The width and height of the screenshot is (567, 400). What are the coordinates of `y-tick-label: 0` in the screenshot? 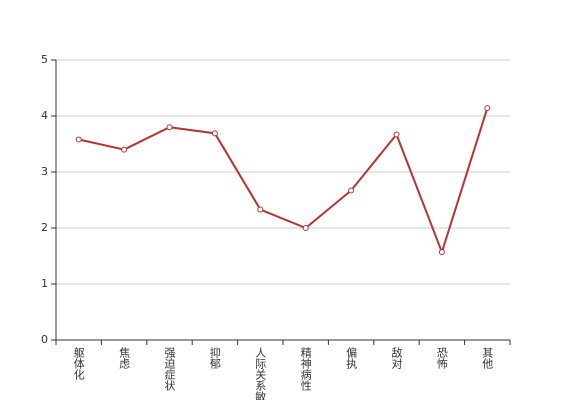 It's located at (44, 339).